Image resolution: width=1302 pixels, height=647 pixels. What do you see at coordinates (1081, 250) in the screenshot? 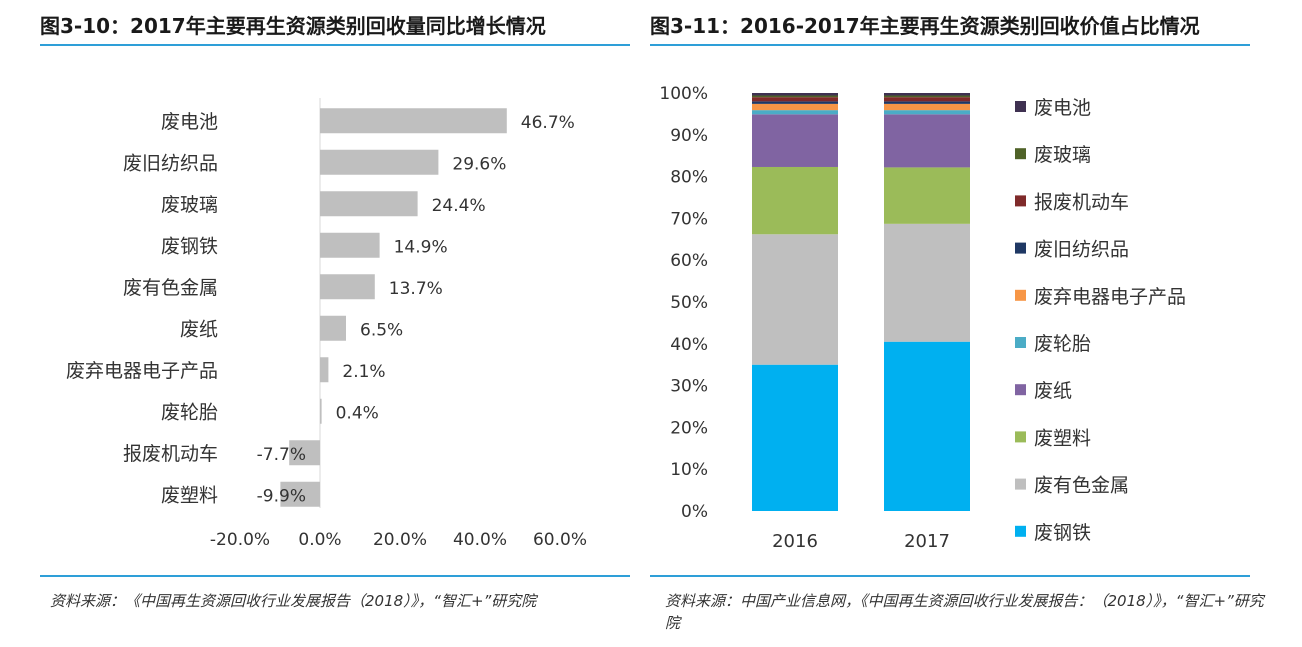
I see `legend-label: 废旧纺织品` at bounding box center [1081, 250].